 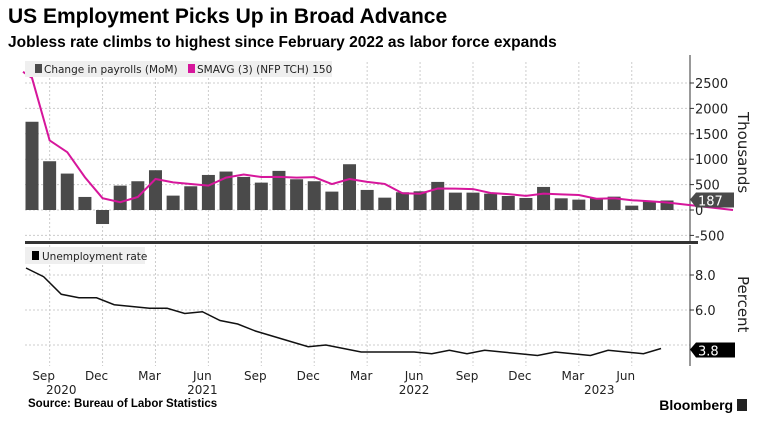 I want to click on source-note: Source: Bureau of Labor Statistics, so click(x=123, y=404).